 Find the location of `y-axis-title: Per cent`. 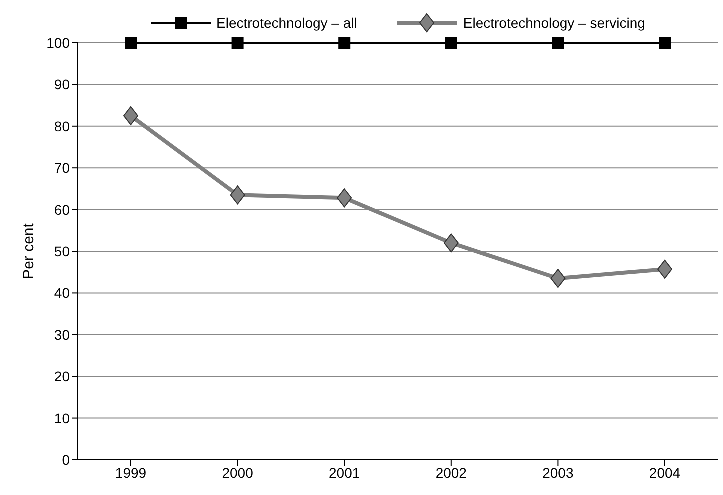

y-axis-title: Per cent is located at coordinates (29, 251).